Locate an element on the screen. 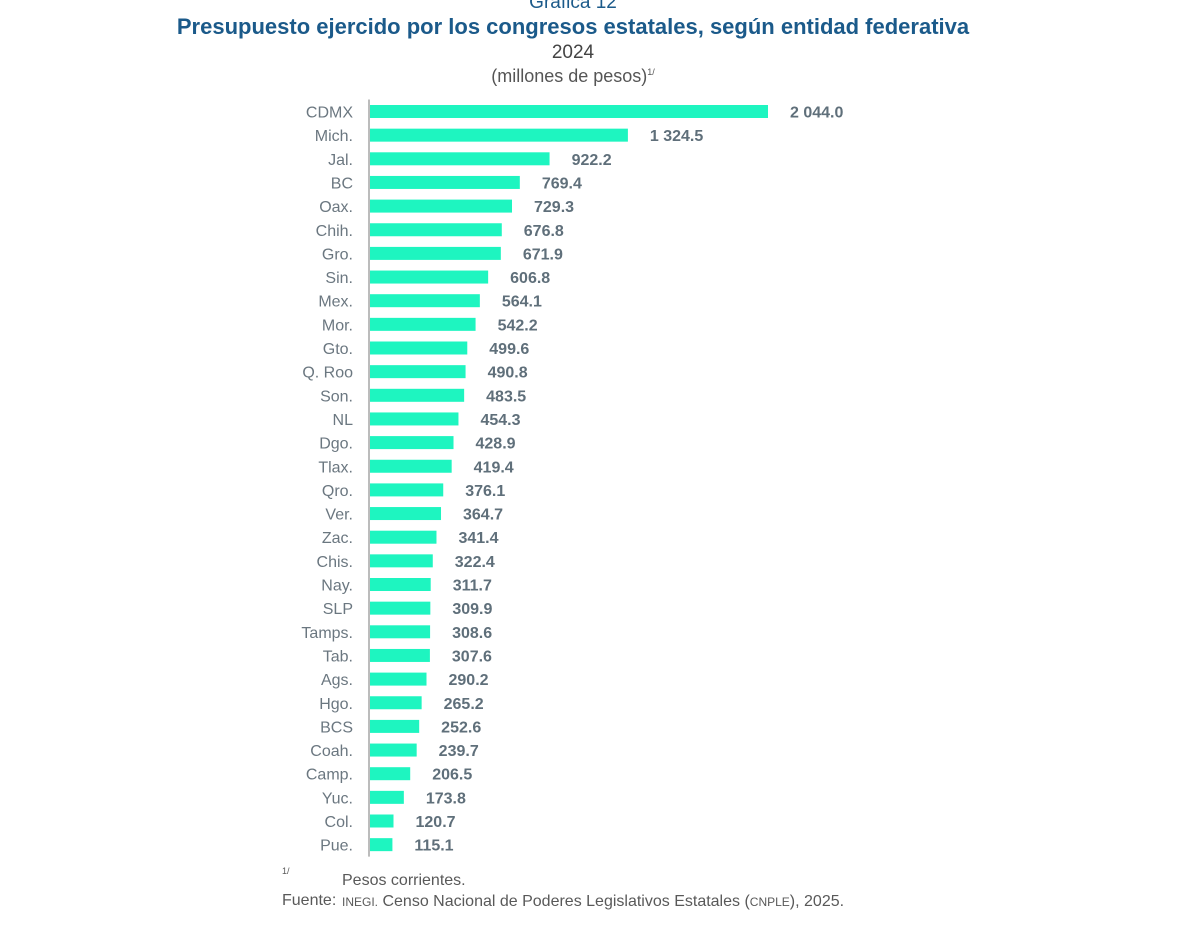 The height and width of the screenshot is (952, 1200). value-label: 419.4 is located at coordinates (494, 467).